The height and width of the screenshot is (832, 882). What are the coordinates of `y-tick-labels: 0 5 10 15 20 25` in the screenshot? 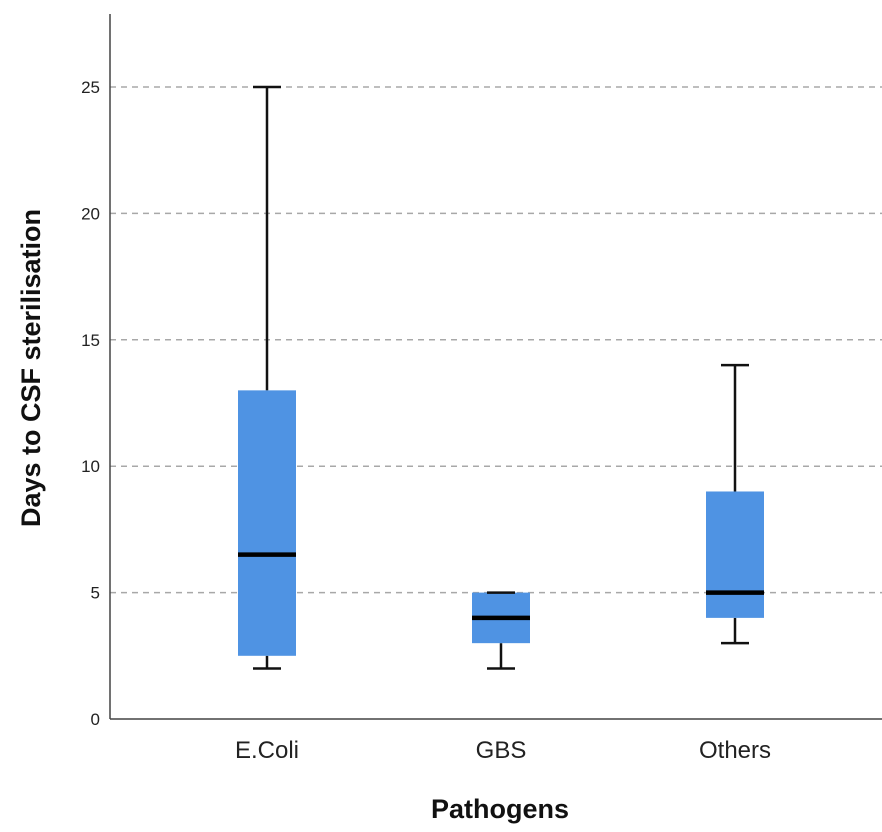 It's located at (90, 403).